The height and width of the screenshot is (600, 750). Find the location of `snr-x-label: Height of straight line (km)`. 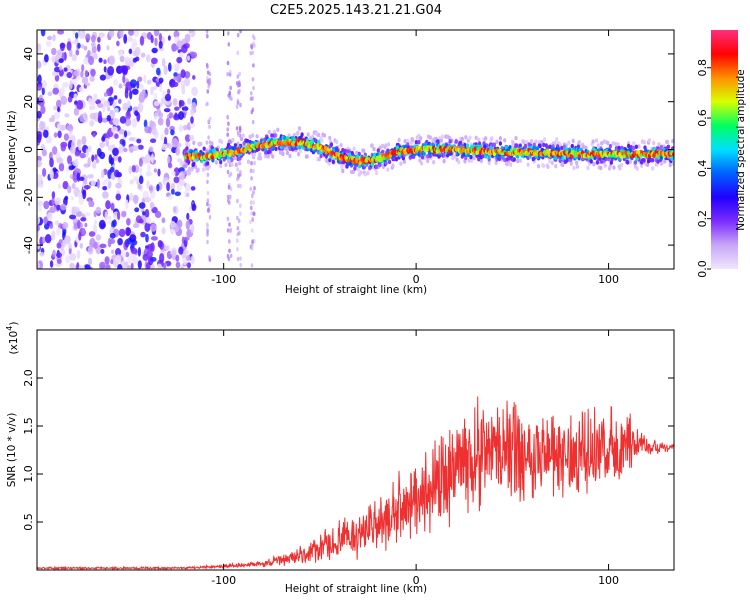

snr-x-label: Height of straight line (km) is located at coordinates (356, 589).